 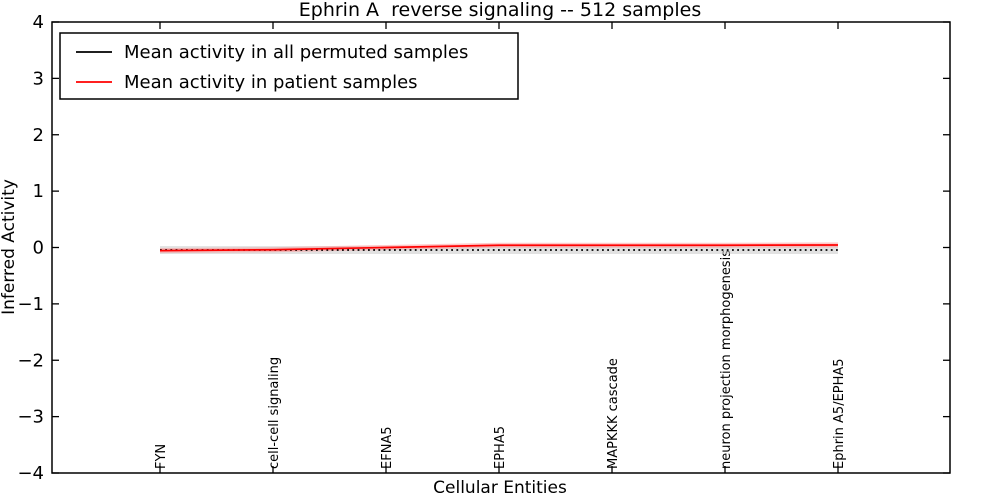 What do you see at coordinates (726, 359) in the screenshot?
I see `x-category-label: neuron projection morphogenesis` at bounding box center [726, 359].